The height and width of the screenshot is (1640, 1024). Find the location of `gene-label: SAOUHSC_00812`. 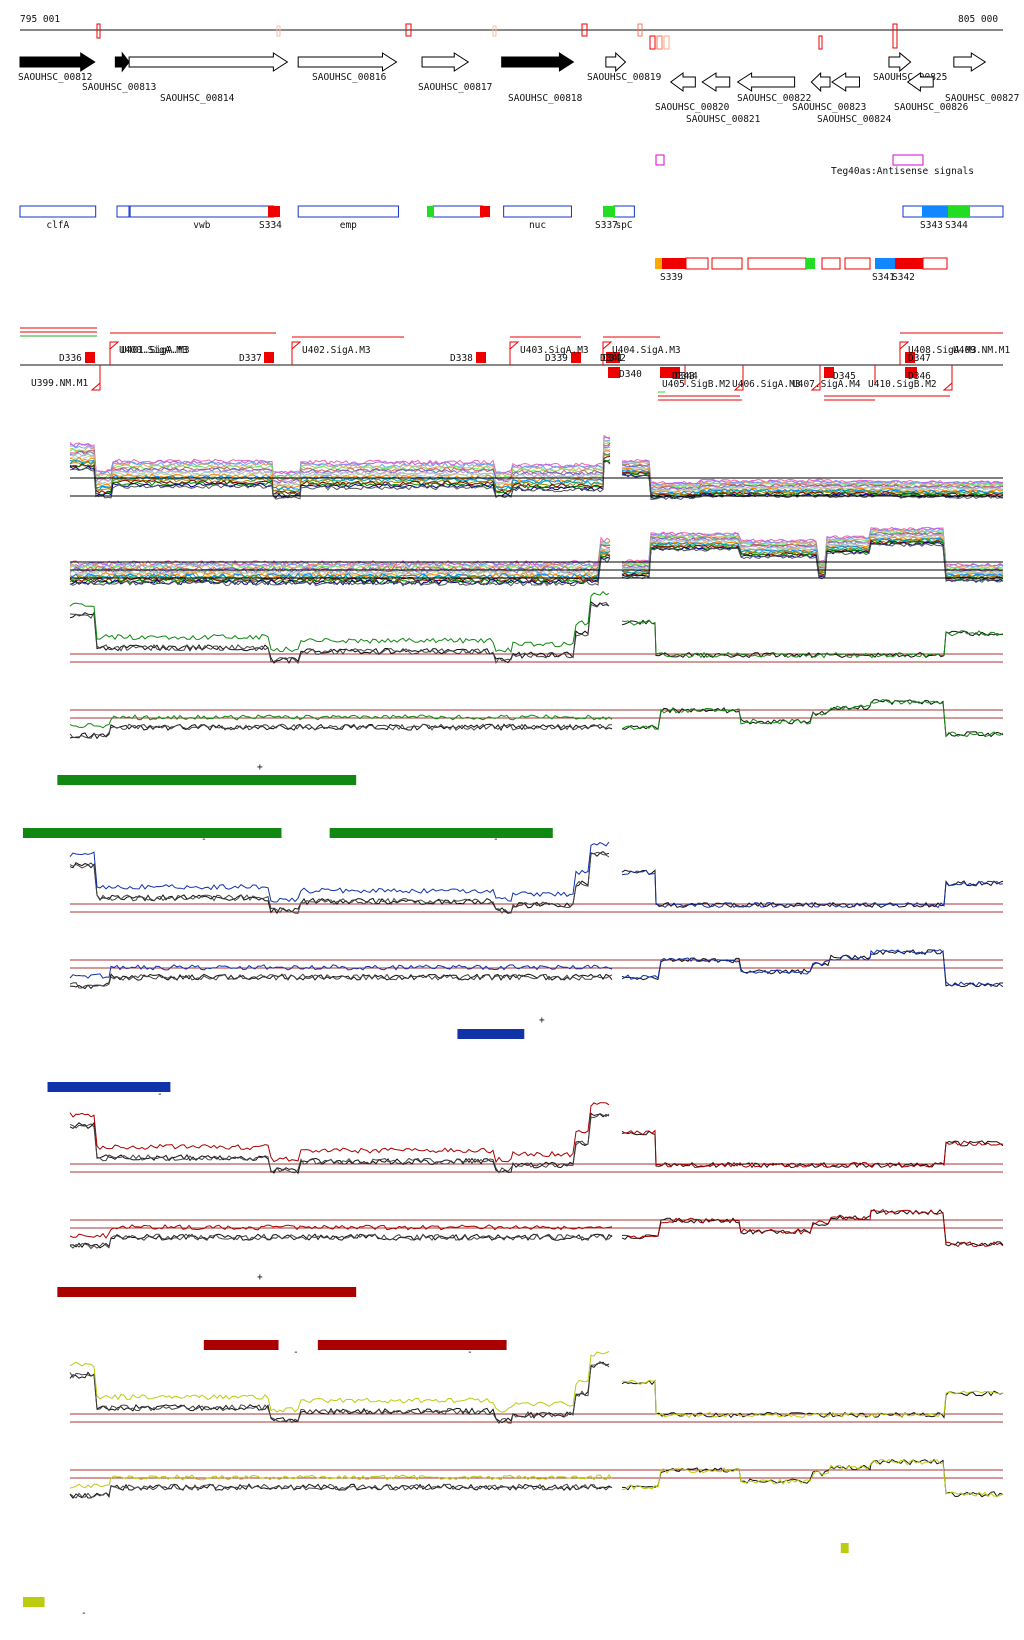

gene-label: SAOUHSC_00812 is located at coordinates (55, 77).